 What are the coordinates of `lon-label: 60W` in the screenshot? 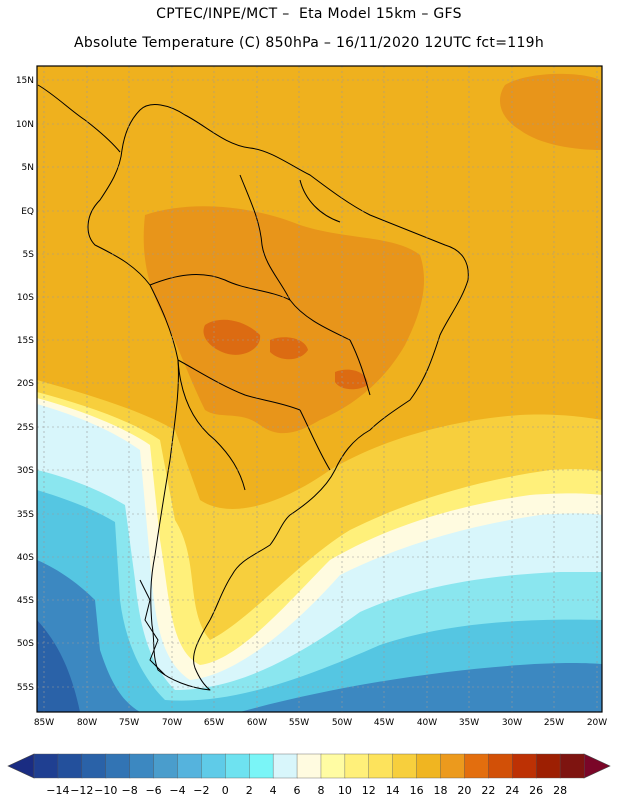 It's located at (257, 723).